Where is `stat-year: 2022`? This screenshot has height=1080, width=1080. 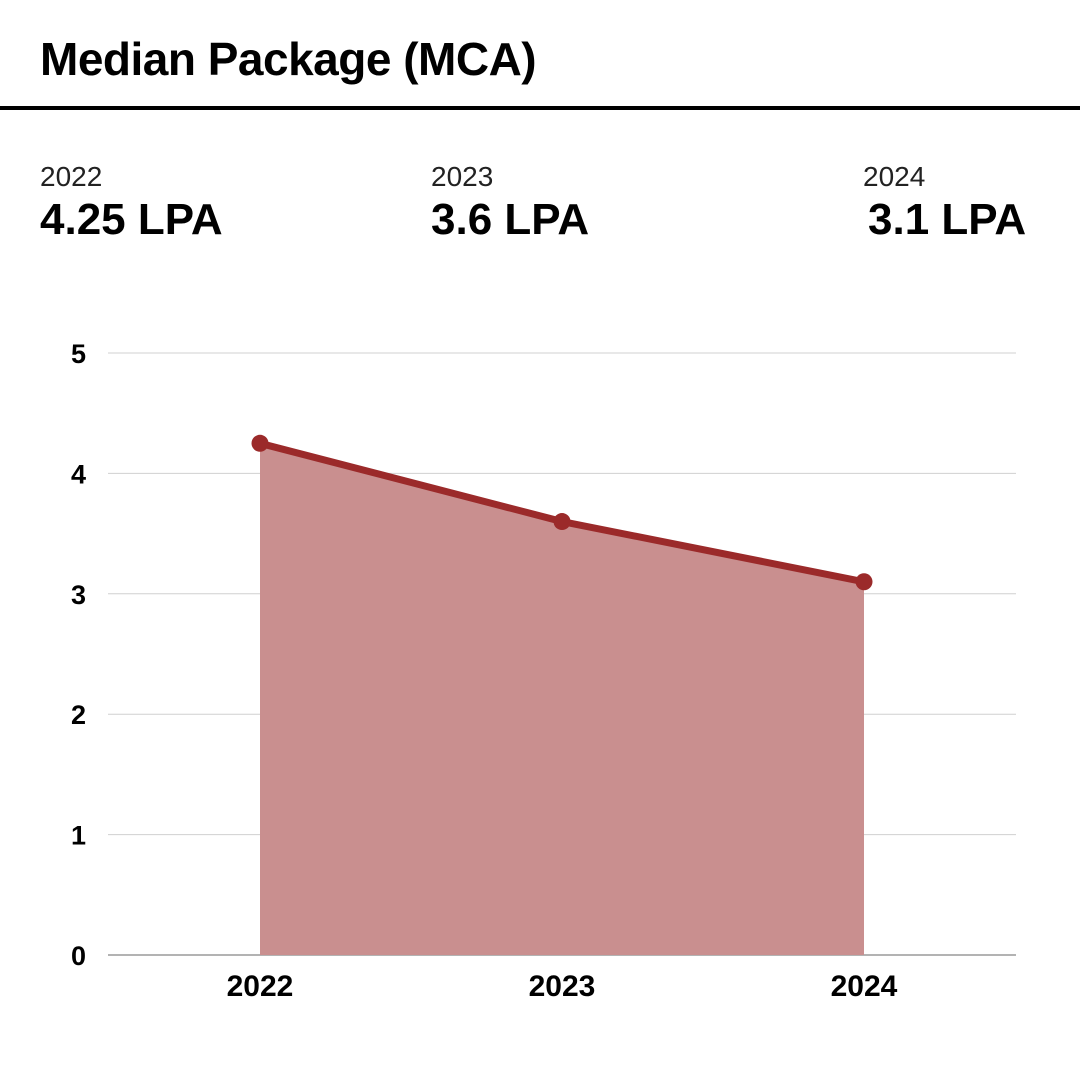
stat-year: 2022 is located at coordinates (71, 176).